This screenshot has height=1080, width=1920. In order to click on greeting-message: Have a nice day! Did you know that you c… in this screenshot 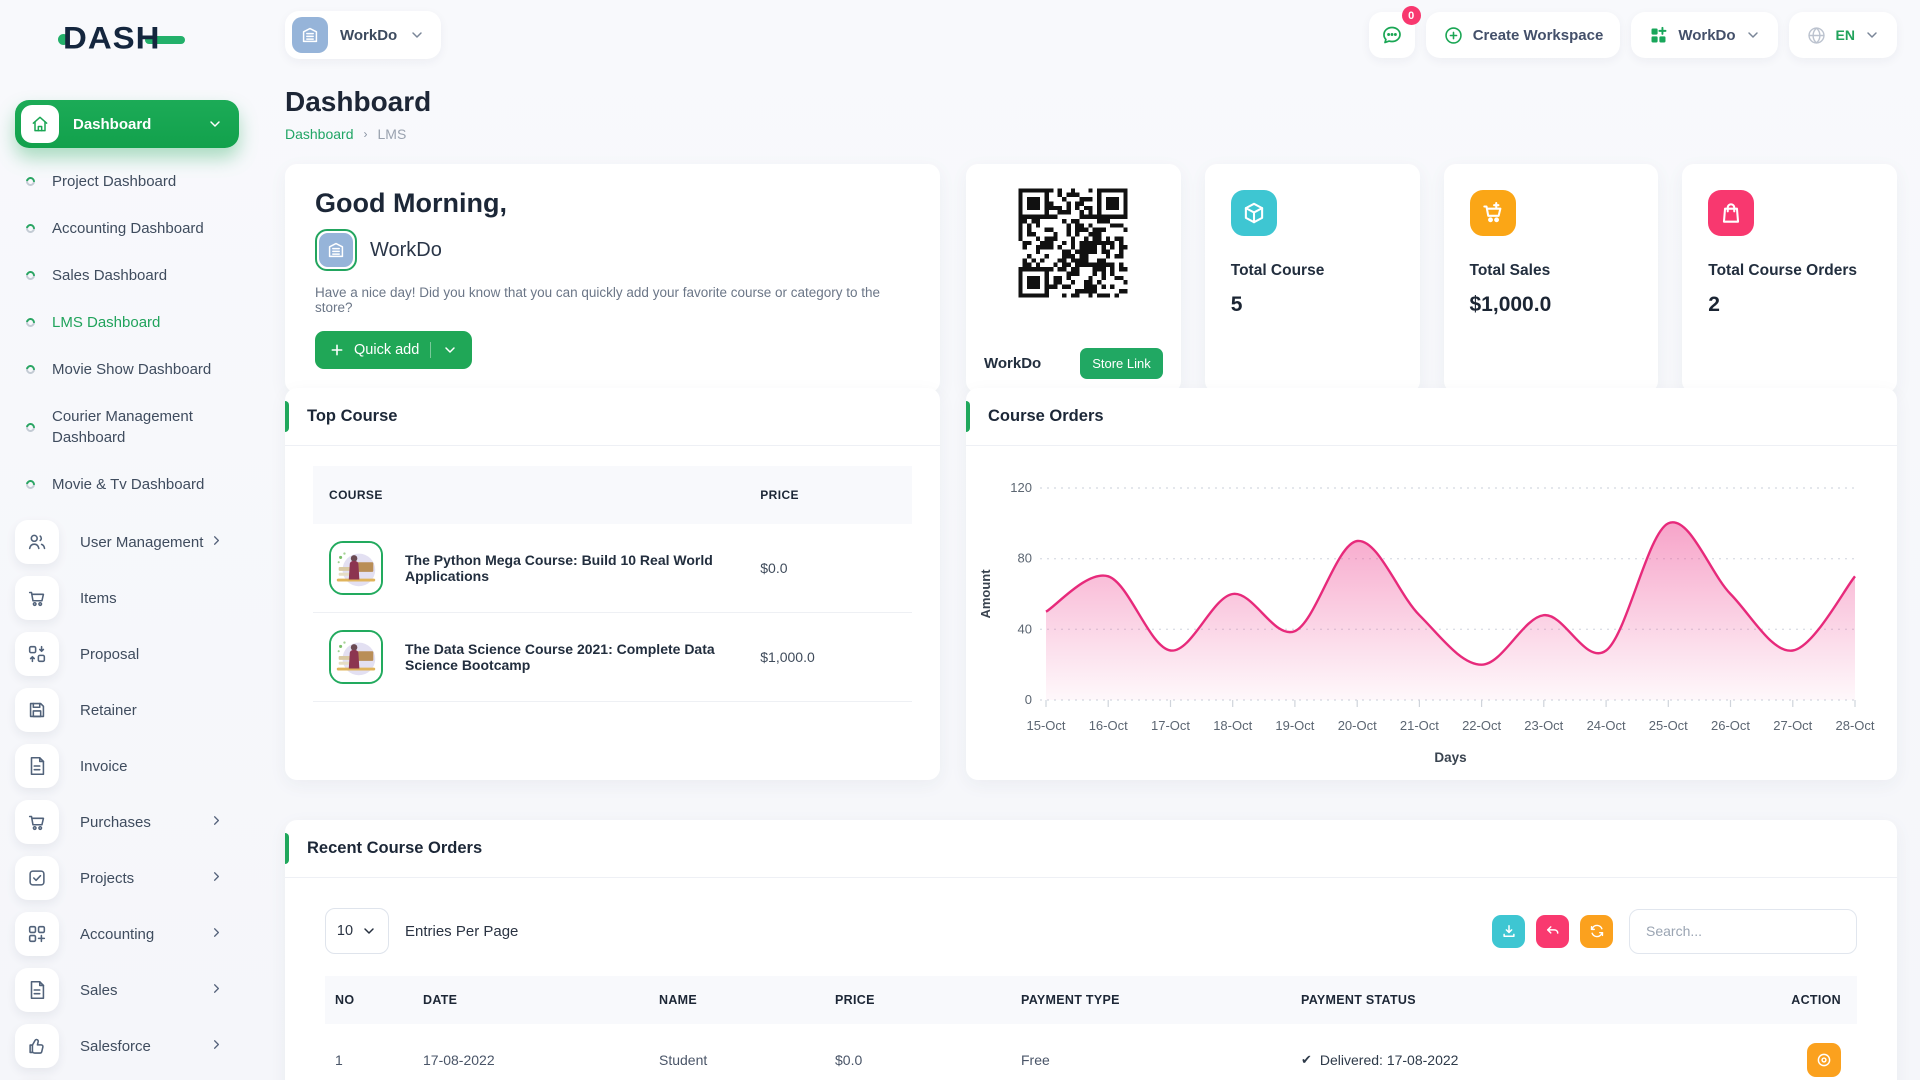, I will do `click(598, 300)`.